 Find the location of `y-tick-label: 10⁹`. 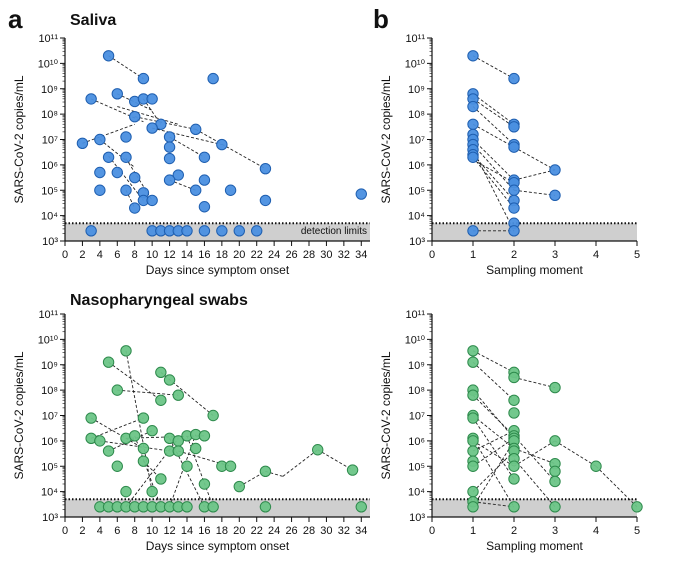

y-tick-label: 10⁹ is located at coordinates (49, 366).